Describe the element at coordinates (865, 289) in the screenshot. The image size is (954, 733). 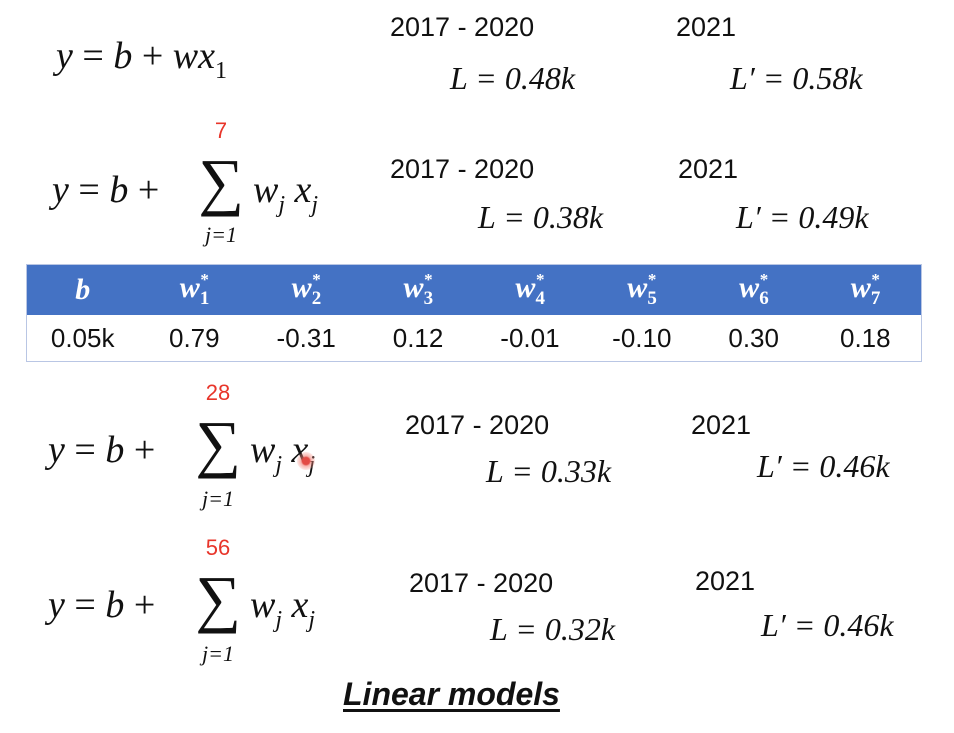
I see `header-w7: w7*` at that location.